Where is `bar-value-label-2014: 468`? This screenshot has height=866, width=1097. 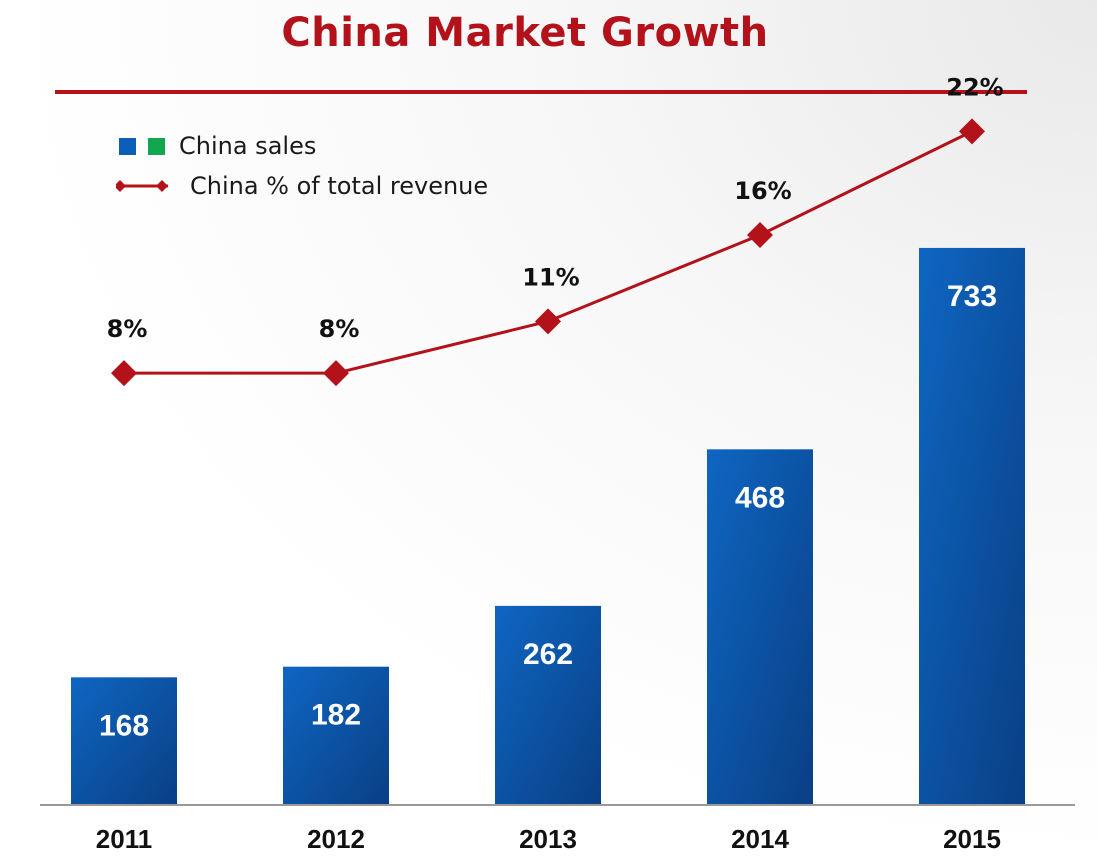 bar-value-label-2014: 468 is located at coordinates (760, 497).